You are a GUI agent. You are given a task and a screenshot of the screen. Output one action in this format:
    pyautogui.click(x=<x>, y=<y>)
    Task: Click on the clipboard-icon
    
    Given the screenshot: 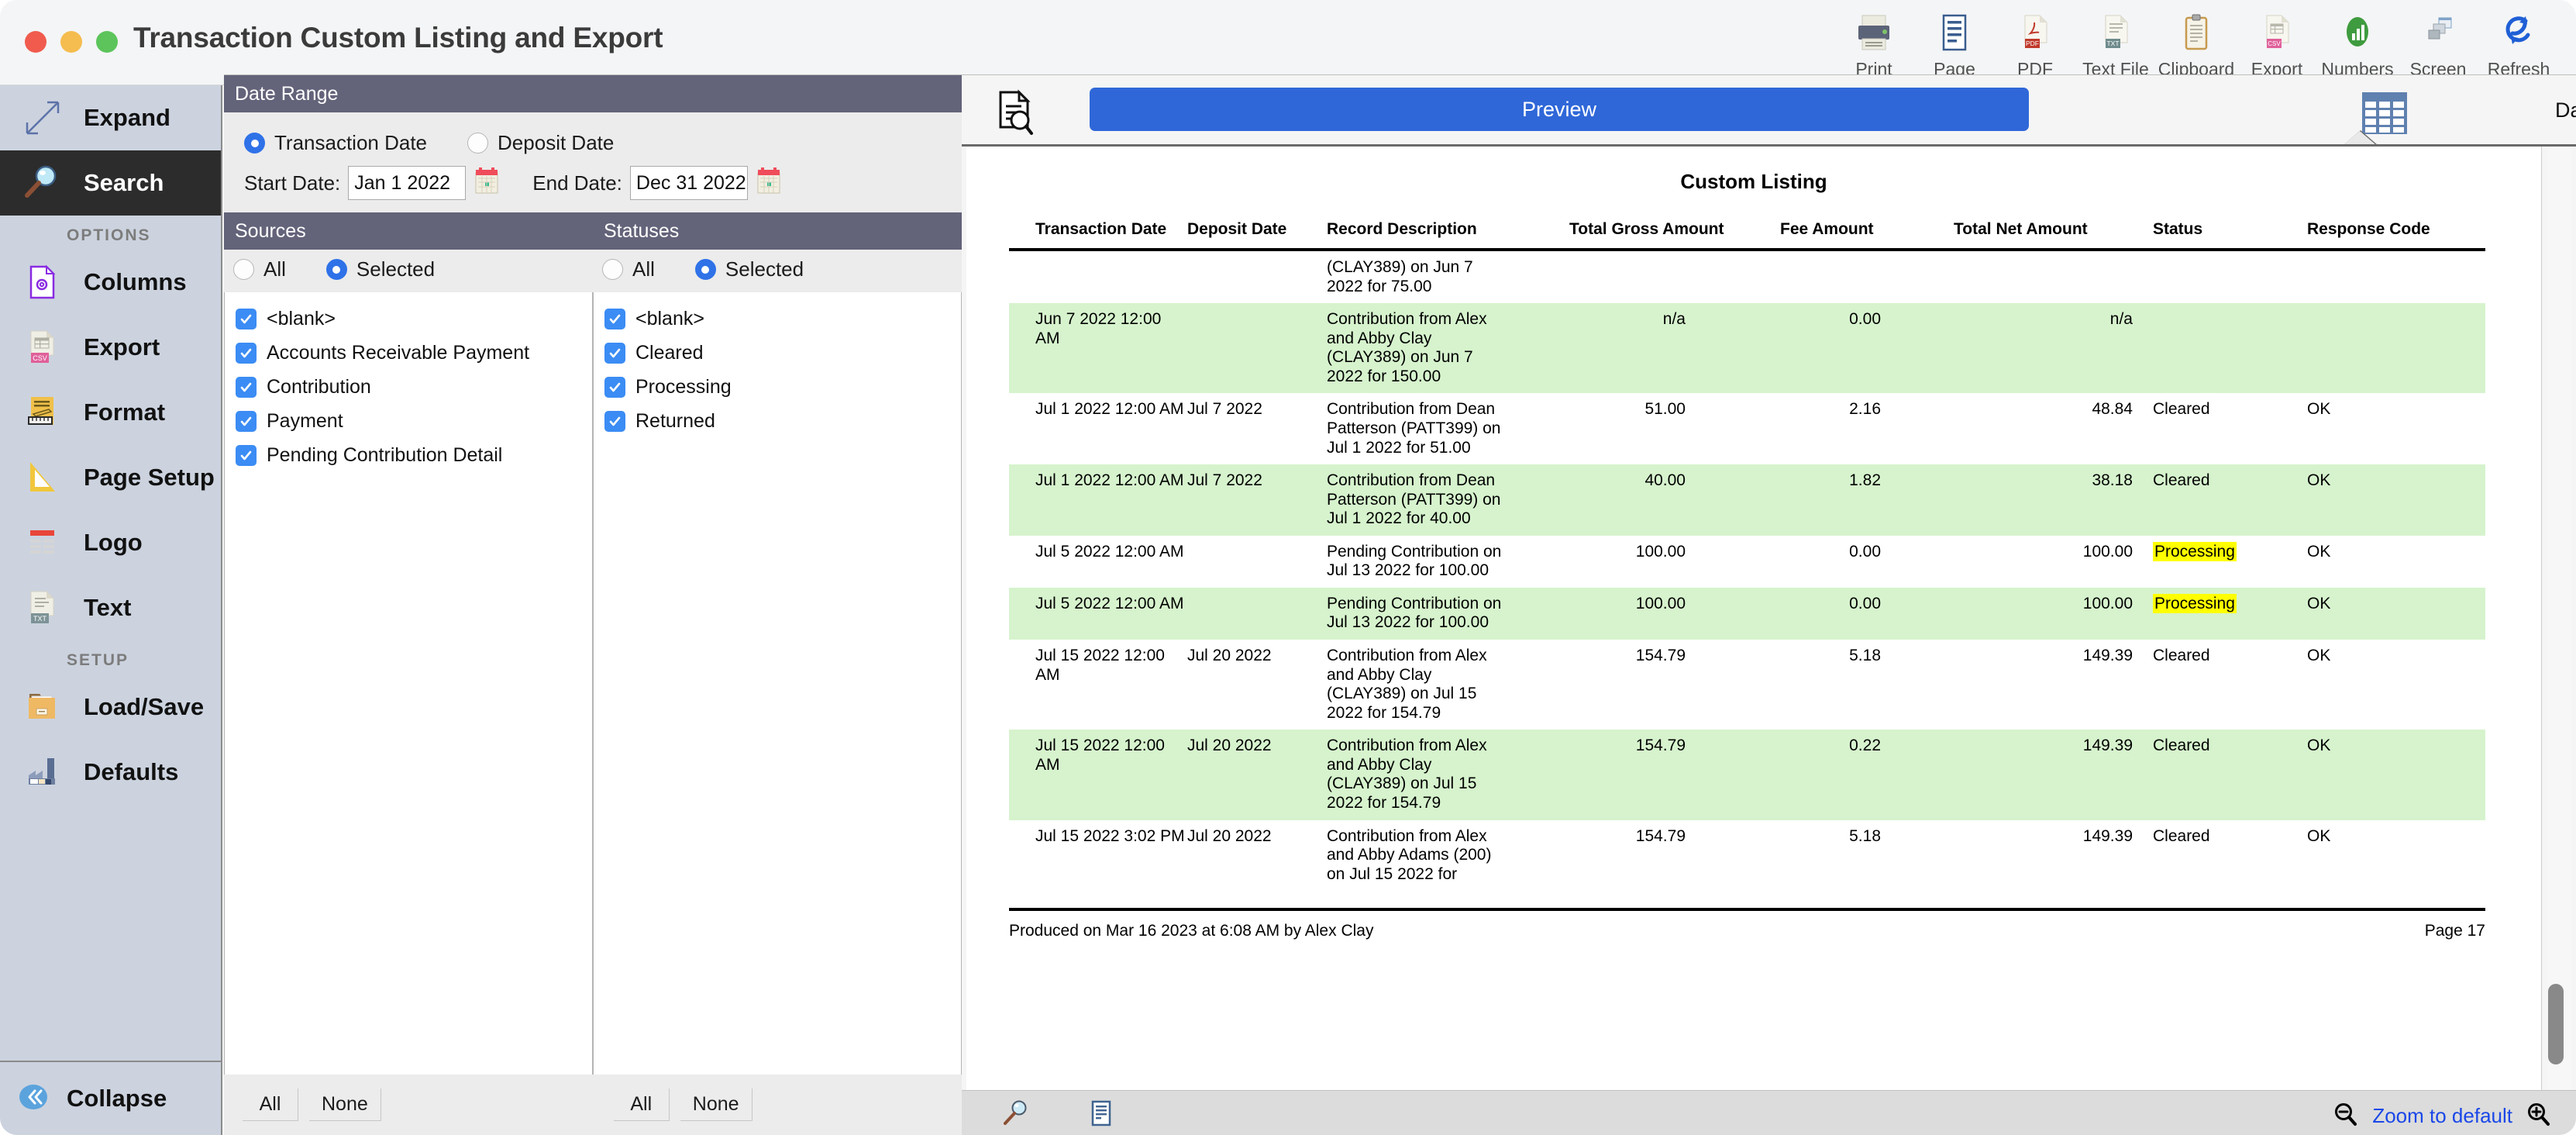 What is the action you would take?
    pyautogui.click(x=2196, y=32)
    